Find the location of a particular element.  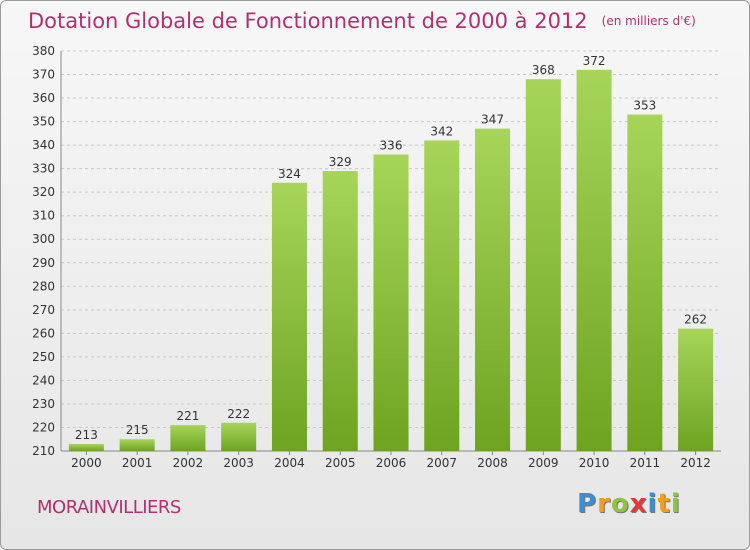

y-tick-label: 260 is located at coordinates (43, 333).